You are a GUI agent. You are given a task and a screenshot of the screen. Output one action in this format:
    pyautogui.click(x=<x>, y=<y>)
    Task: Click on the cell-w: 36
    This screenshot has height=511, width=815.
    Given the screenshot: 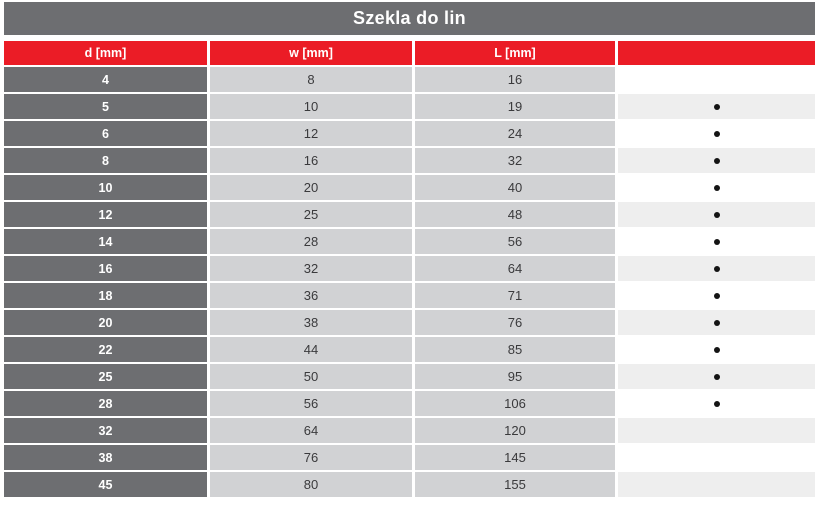 What is the action you would take?
    pyautogui.click(x=311, y=295)
    